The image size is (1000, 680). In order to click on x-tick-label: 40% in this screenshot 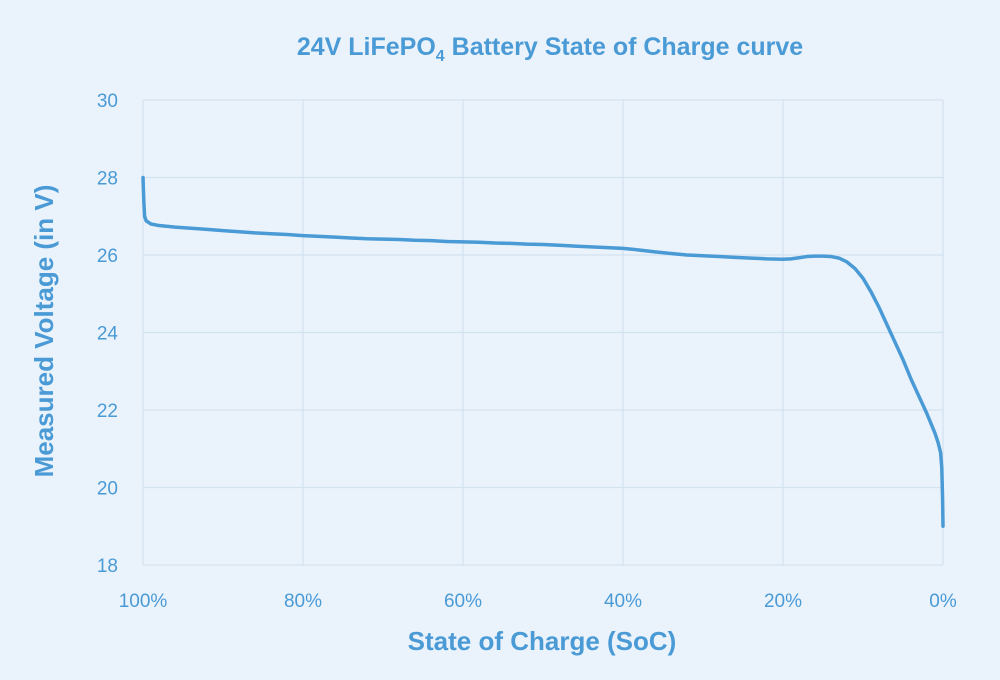, I will do `click(623, 601)`.